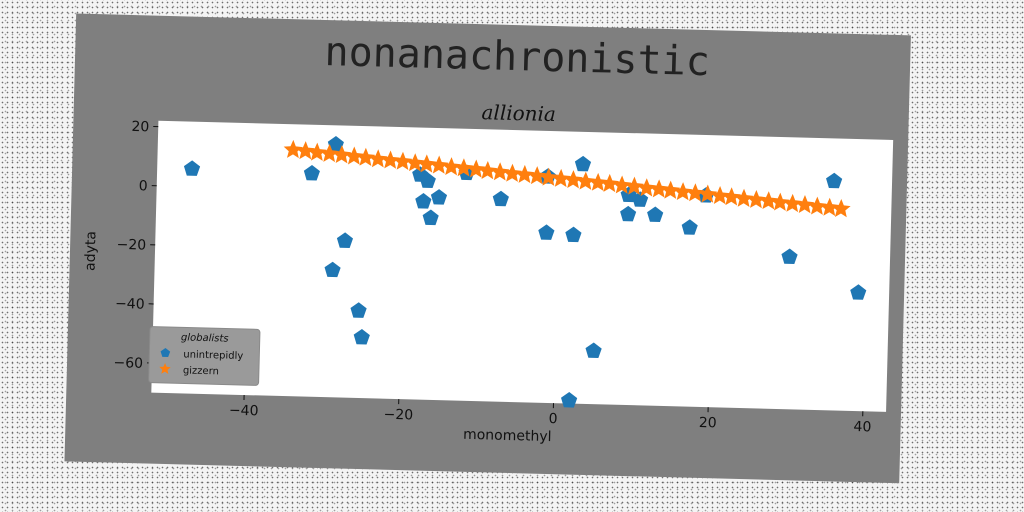 Image resolution: width=1024 pixels, height=512 pixels. Describe the element at coordinates (517, 57) in the screenshot. I see `chart-title: nonanachronistic` at that location.